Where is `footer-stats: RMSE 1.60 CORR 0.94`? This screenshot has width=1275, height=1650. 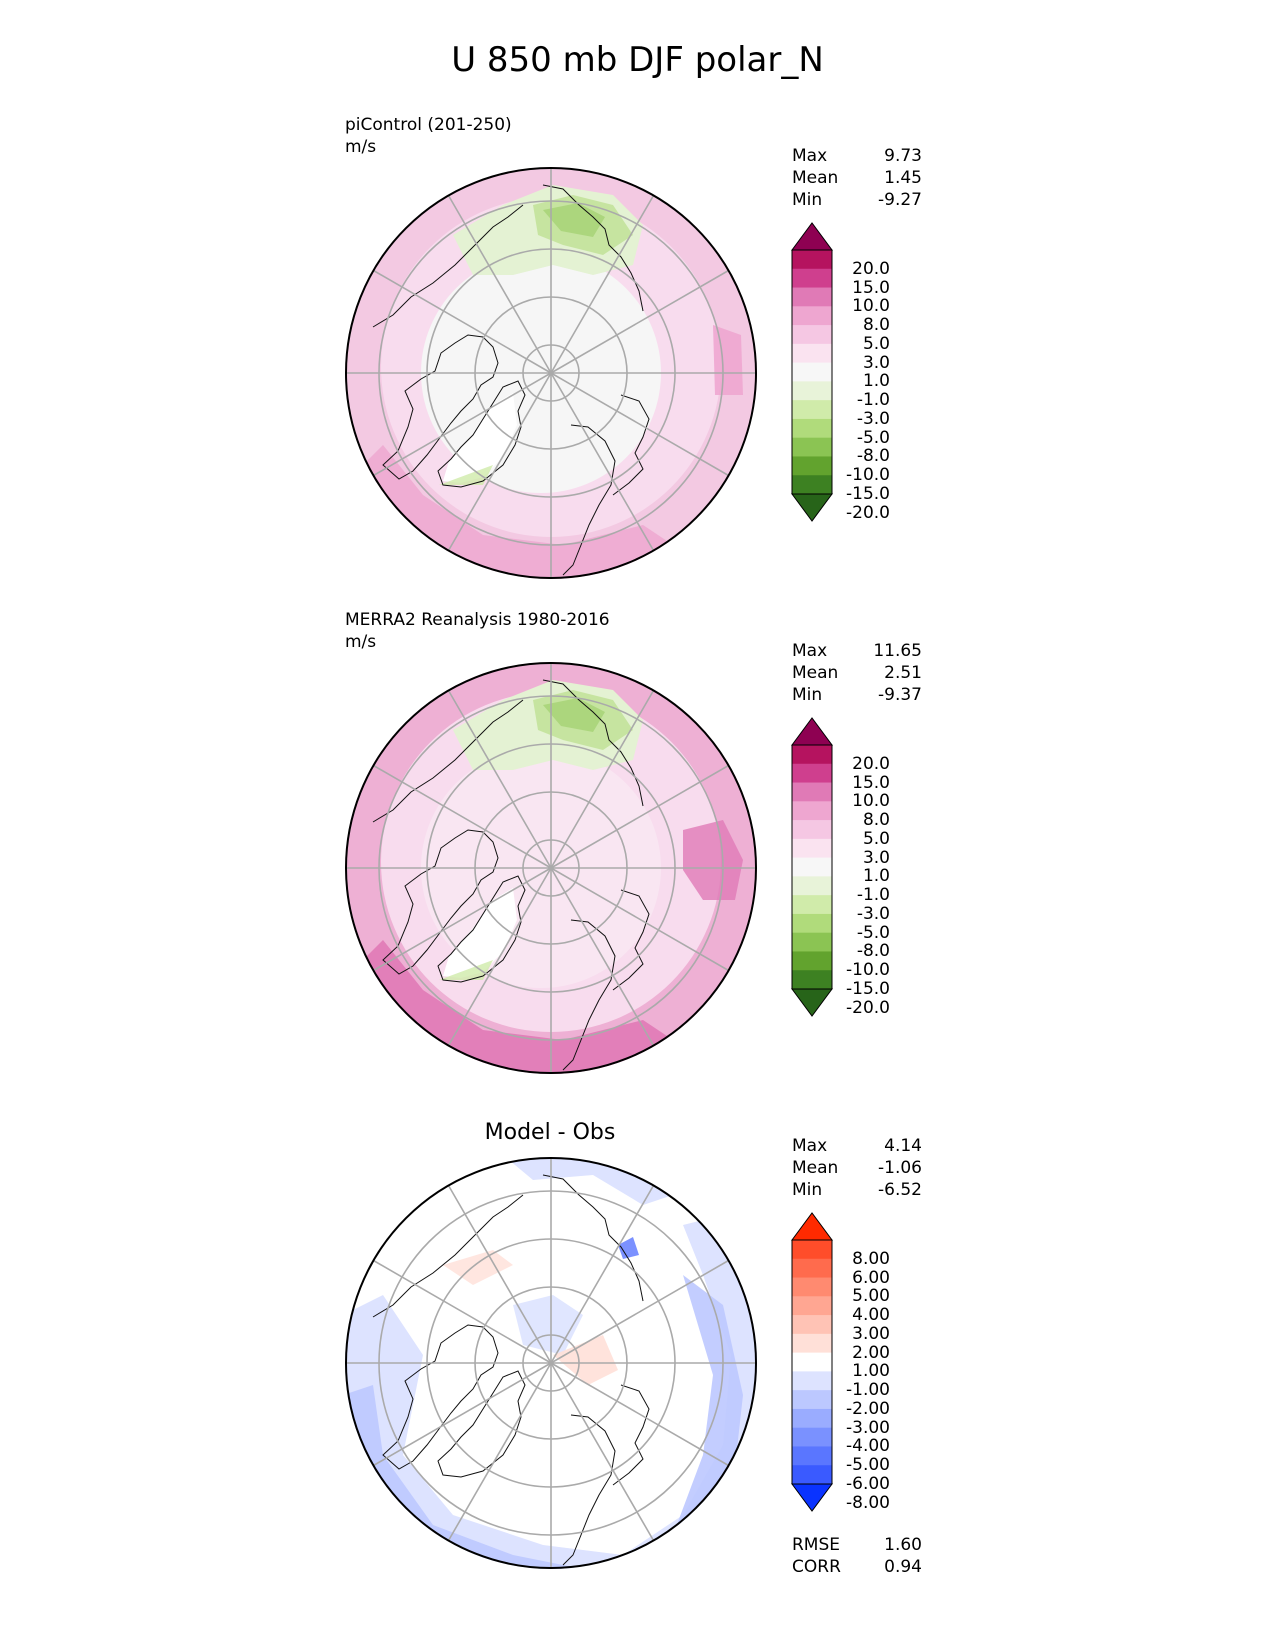
footer-stats: RMSE 1.60 CORR 0.94 is located at coordinates (857, 1556).